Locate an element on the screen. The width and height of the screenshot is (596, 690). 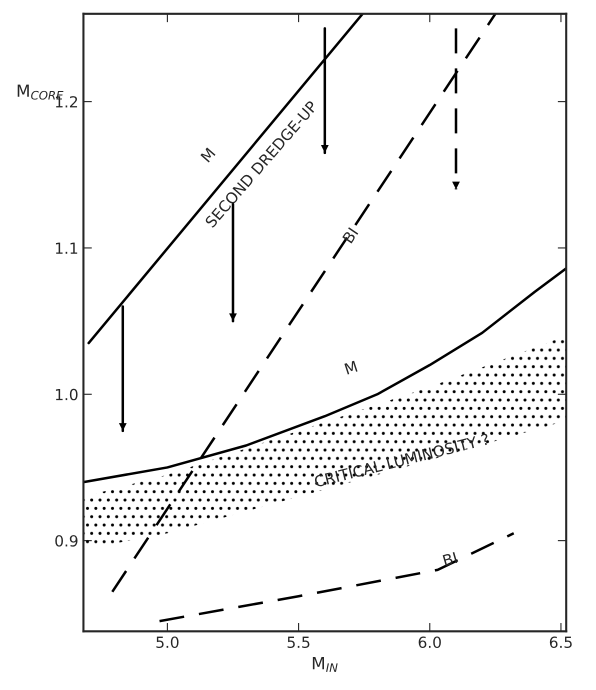
x-tick-label: 5.0 is located at coordinates (167, 642).